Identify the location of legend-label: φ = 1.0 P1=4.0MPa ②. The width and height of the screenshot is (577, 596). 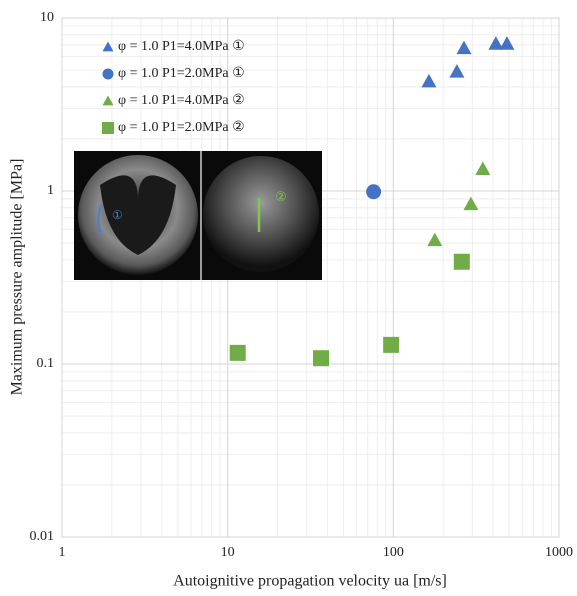
(181, 100).